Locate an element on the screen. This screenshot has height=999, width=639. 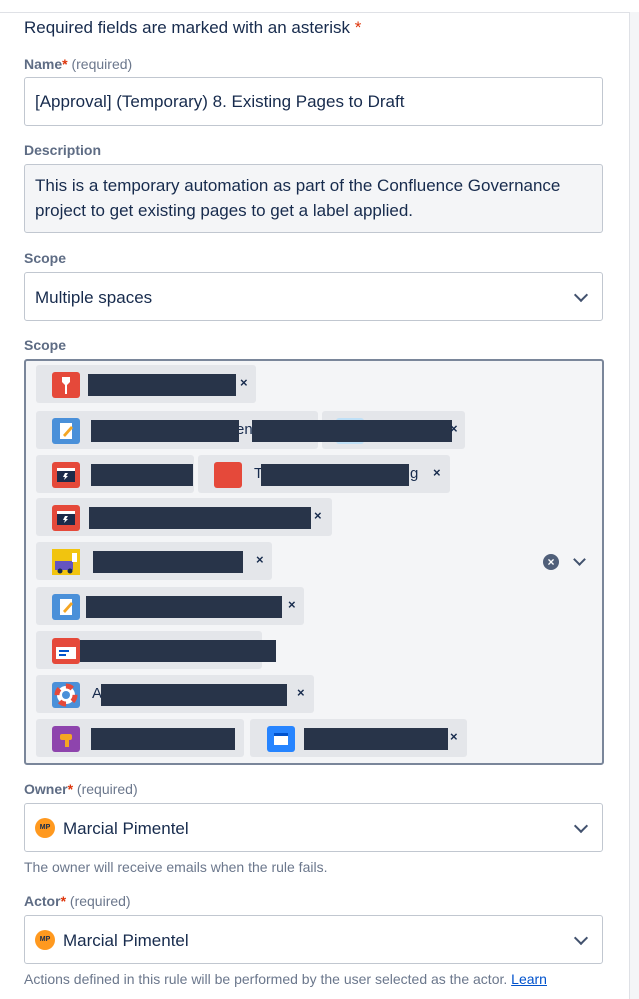
owner-label: Owner* (required) is located at coordinates (81, 789).